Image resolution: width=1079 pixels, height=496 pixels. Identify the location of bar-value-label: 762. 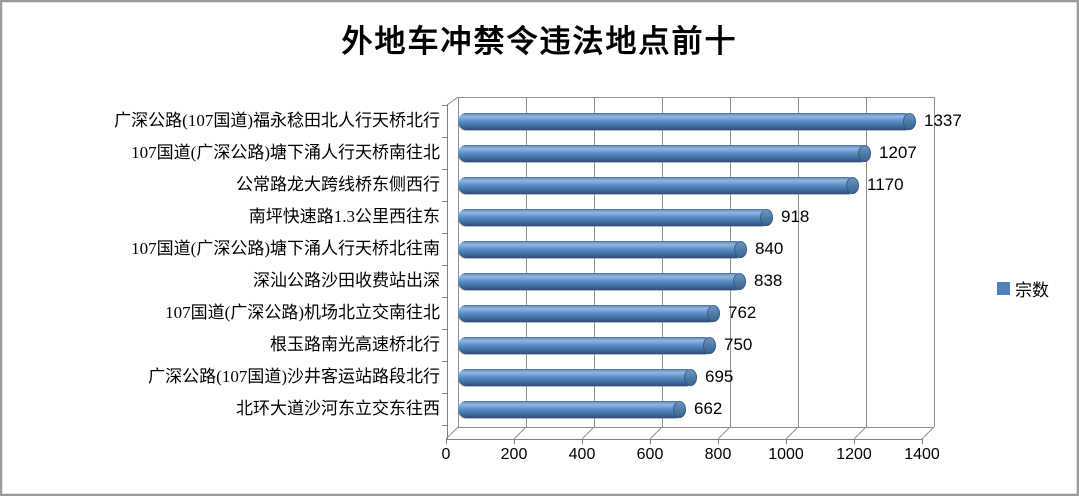
(742, 312).